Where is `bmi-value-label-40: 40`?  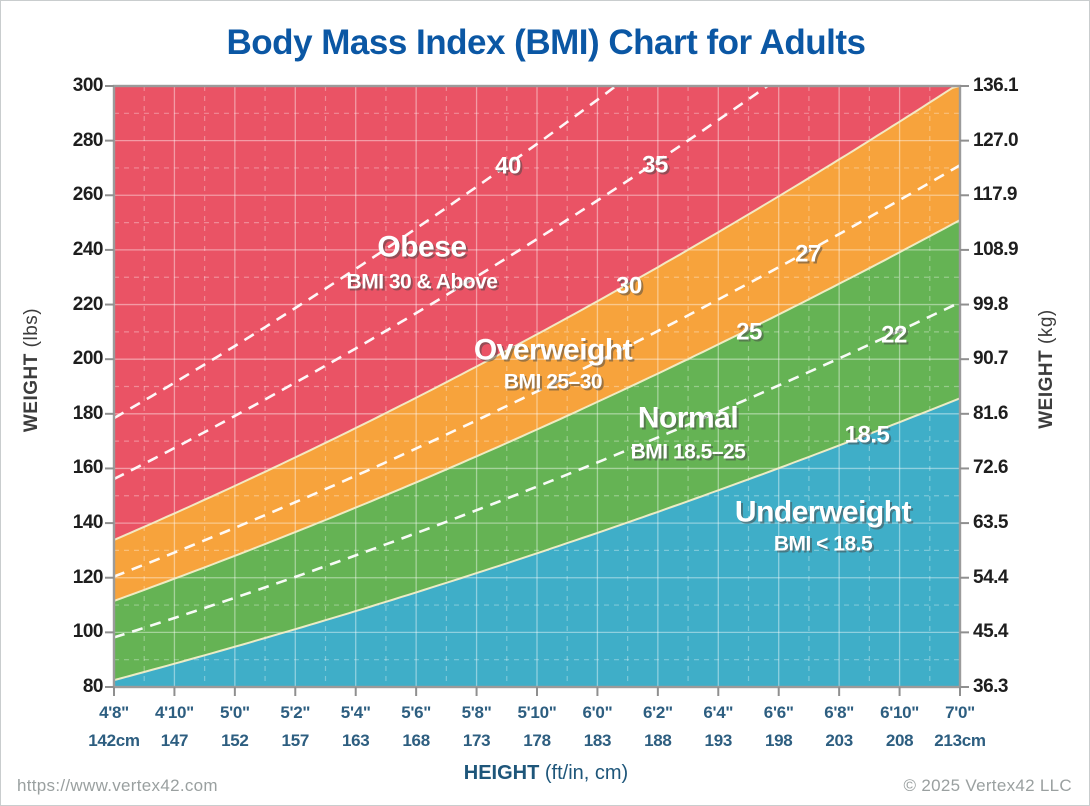
bmi-value-label-40: 40 is located at coordinates (508, 166).